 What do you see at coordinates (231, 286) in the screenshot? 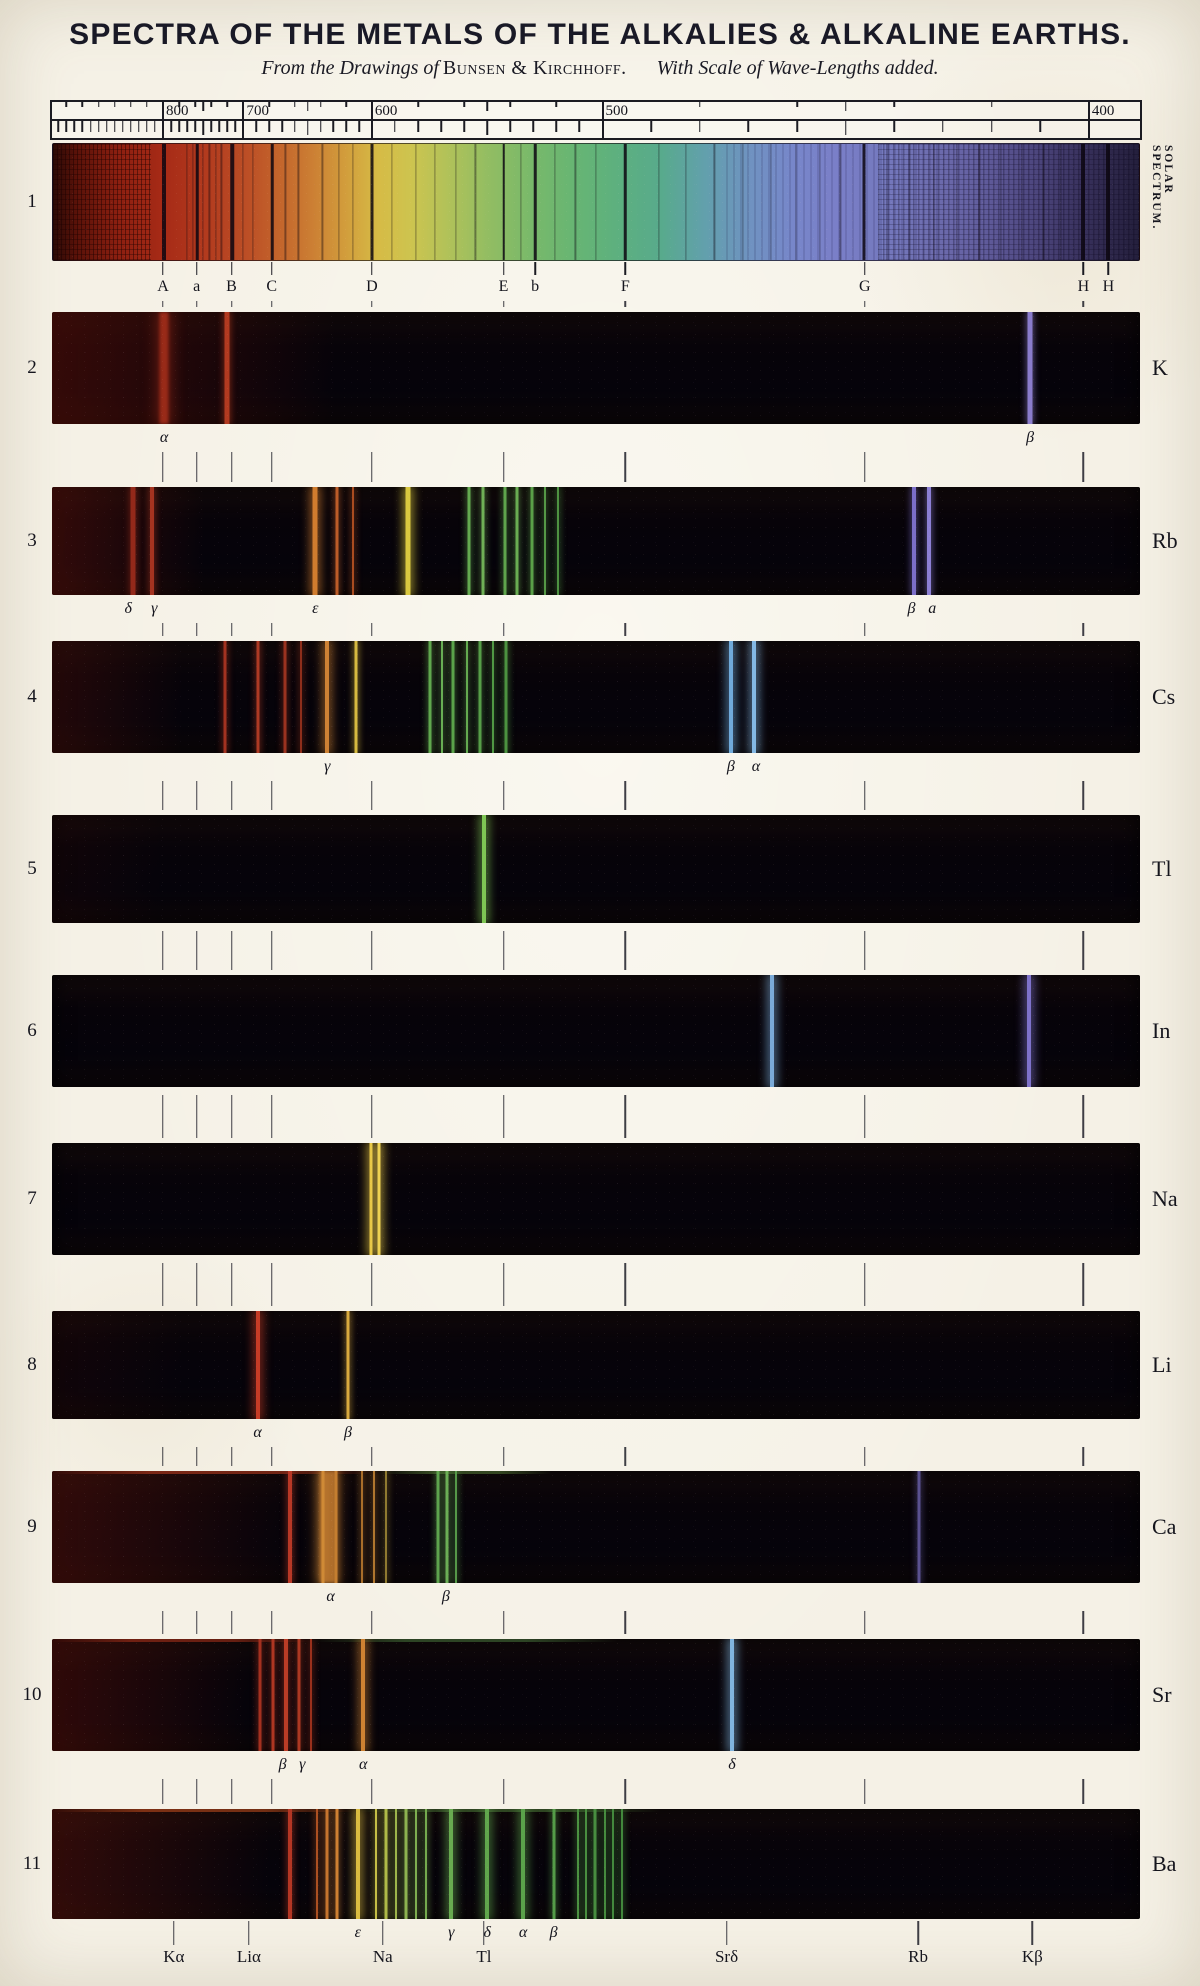
I see `fraunhofer-letter: B` at bounding box center [231, 286].